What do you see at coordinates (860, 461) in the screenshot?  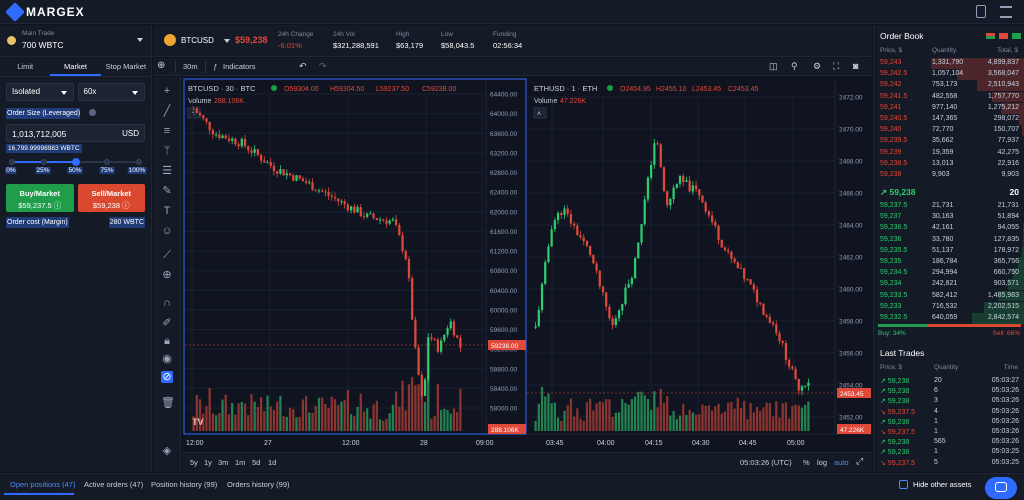 I see `expand-icon: ⤢` at bounding box center [860, 461].